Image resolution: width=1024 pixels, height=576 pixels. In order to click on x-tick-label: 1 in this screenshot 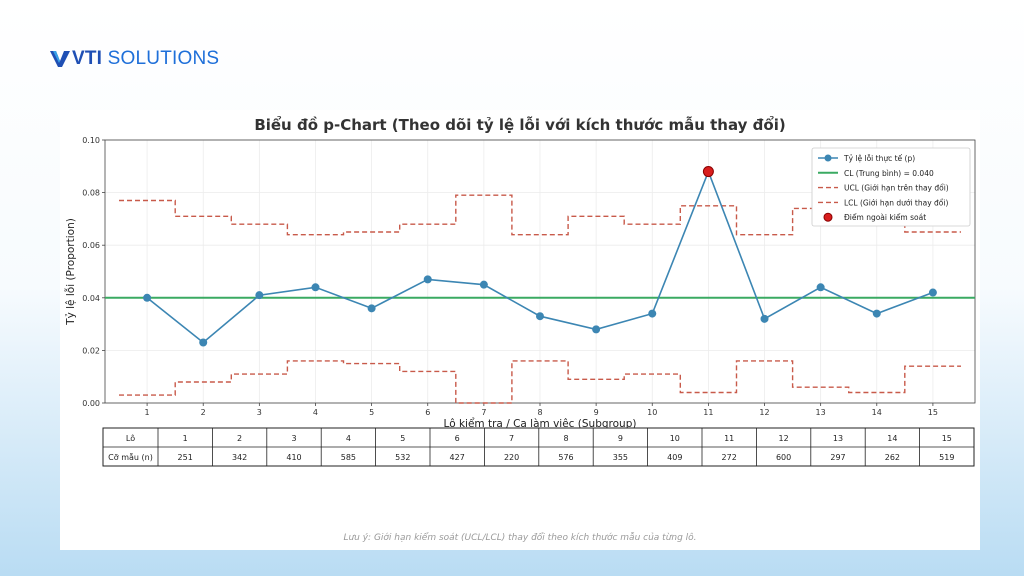, I will do `click(147, 412)`.